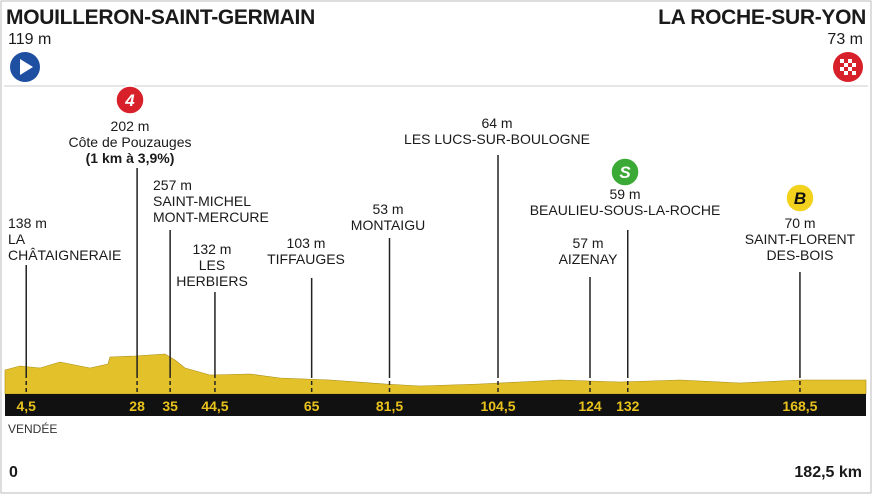 The height and width of the screenshot is (500, 872). I want to click on km-label: 35, so click(170, 406).